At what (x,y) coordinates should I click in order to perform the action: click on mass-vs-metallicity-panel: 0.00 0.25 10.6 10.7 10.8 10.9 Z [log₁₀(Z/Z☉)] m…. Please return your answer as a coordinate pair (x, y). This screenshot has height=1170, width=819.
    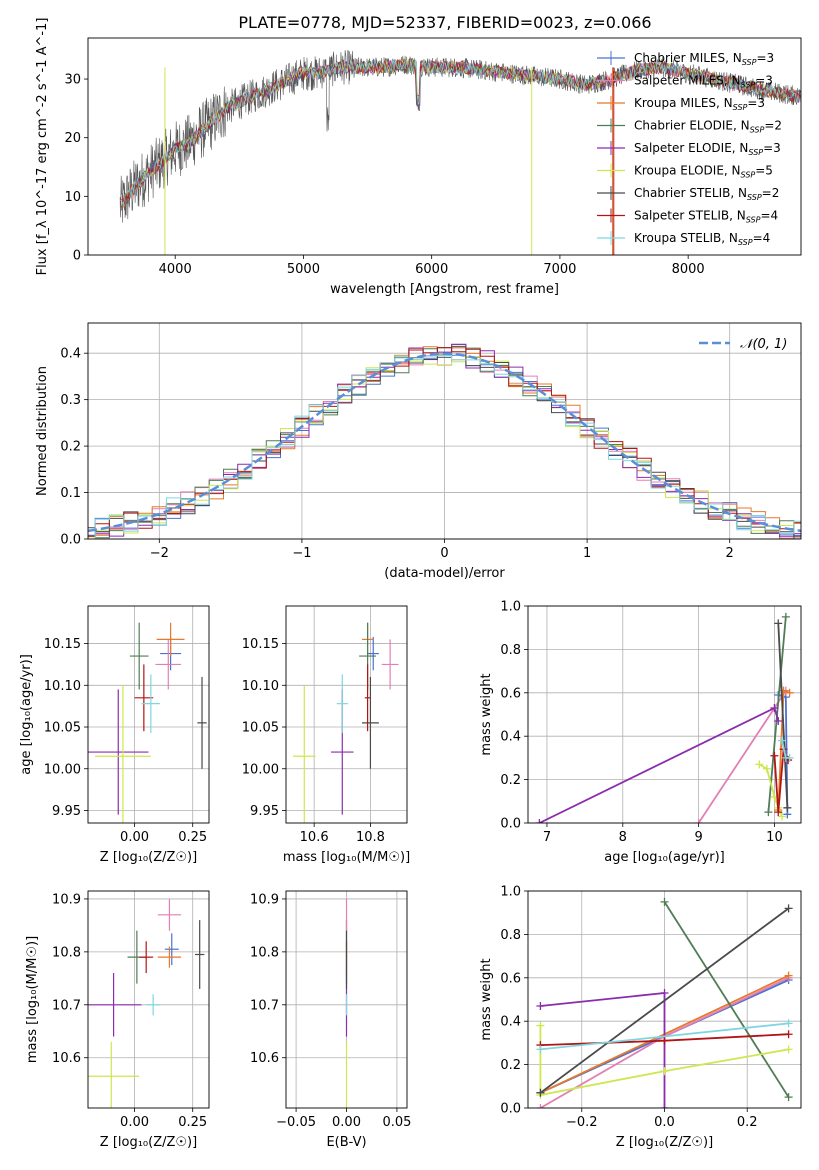
    Looking at the image, I should click on (117, 1020).